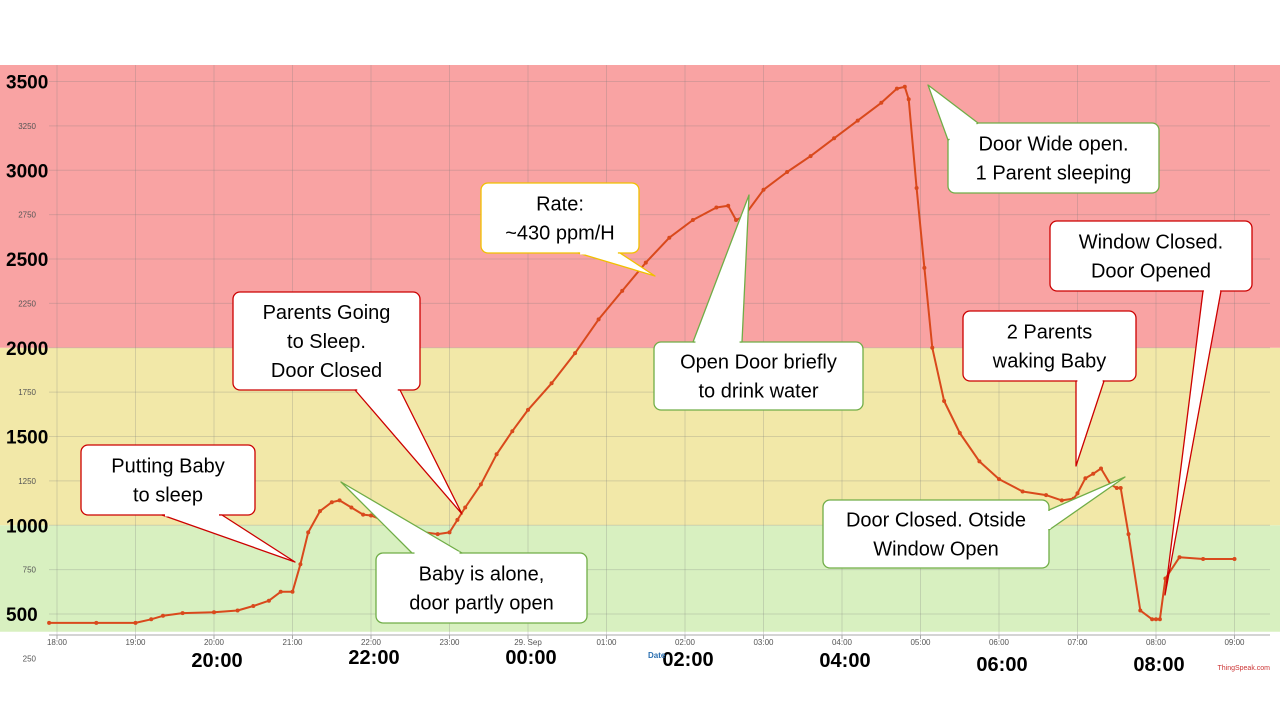  I want to click on x-tick-big-label: 00:00, so click(530, 658).